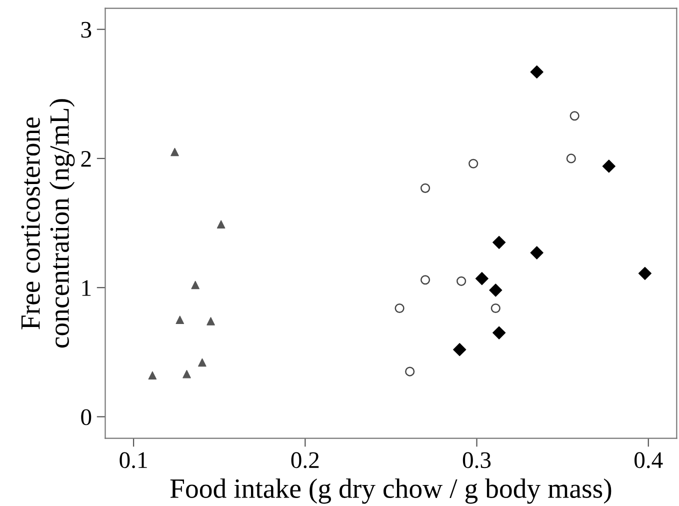 This screenshot has height=506, width=679. Describe the element at coordinates (86, 159) in the screenshot. I see `y-tick-label: 2` at that location.